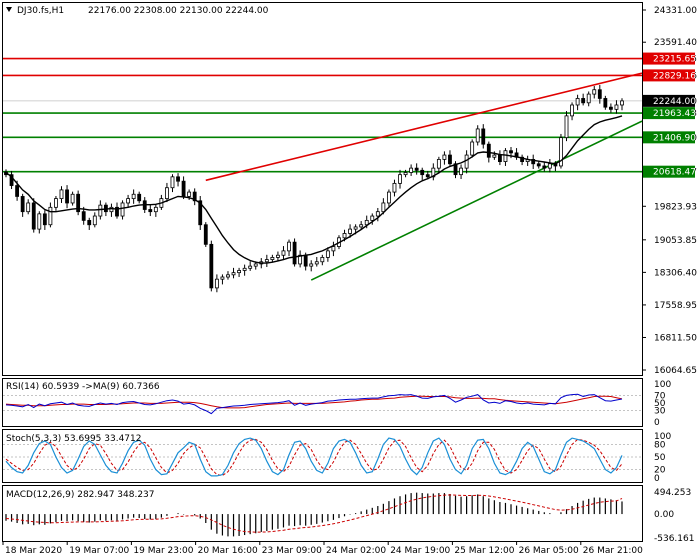  What do you see at coordinates (660, 458) in the screenshot?
I see `stoch-axis-label: 50` at bounding box center [660, 458].